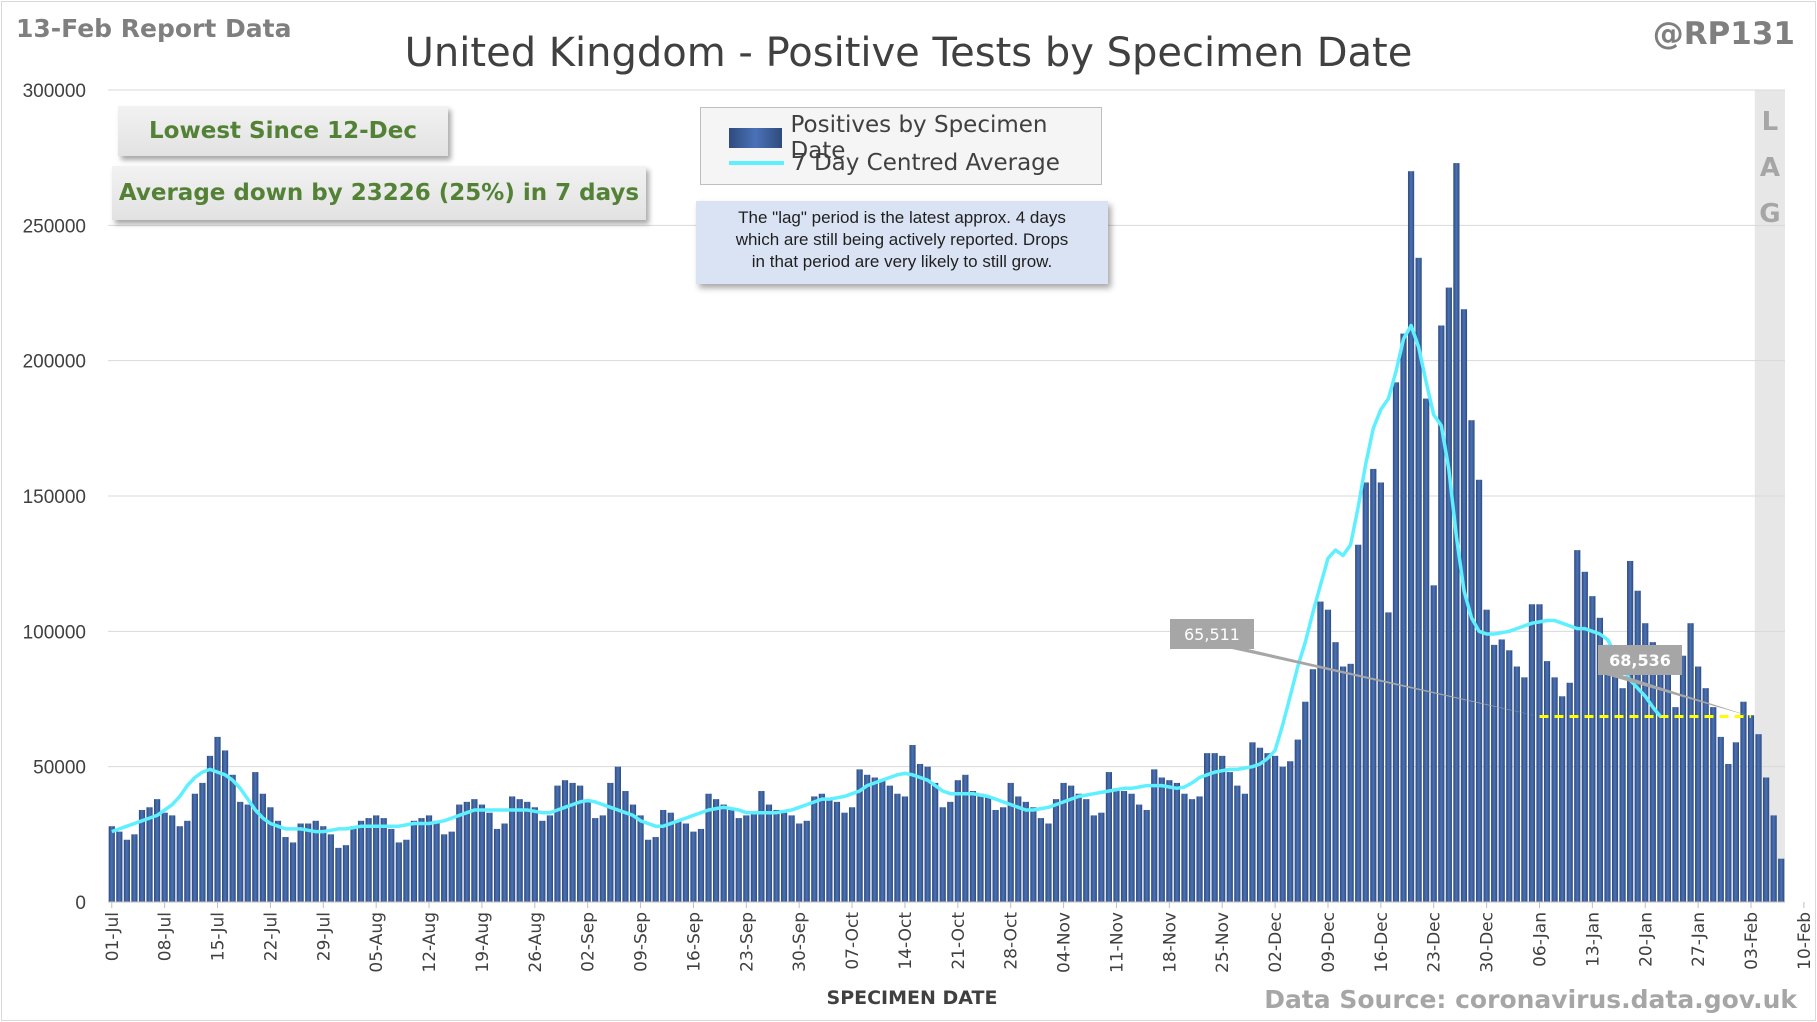 The height and width of the screenshot is (1022, 1817). I want to click on x-tick-label: 22-Jul, so click(271, 936).